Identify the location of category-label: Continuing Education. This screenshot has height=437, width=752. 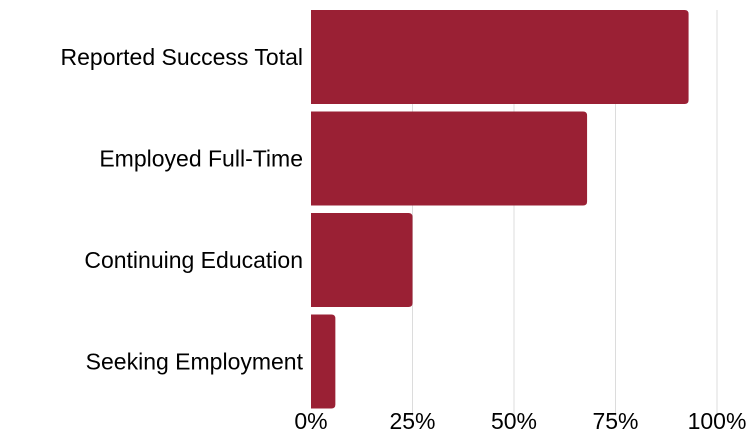
(193, 260).